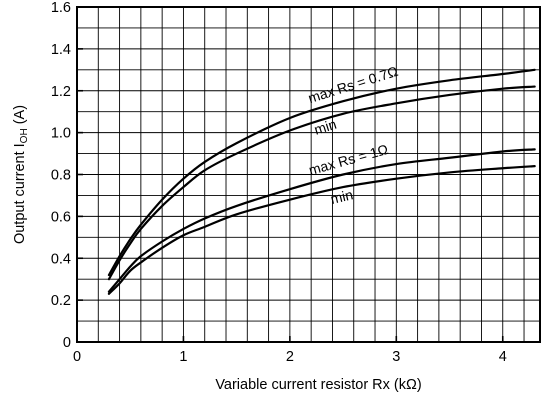 The width and height of the screenshot is (546, 397). What do you see at coordinates (61, 301) in the screenshot?
I see `y-tick-label: 0.2` at bounding box center [61, 301].